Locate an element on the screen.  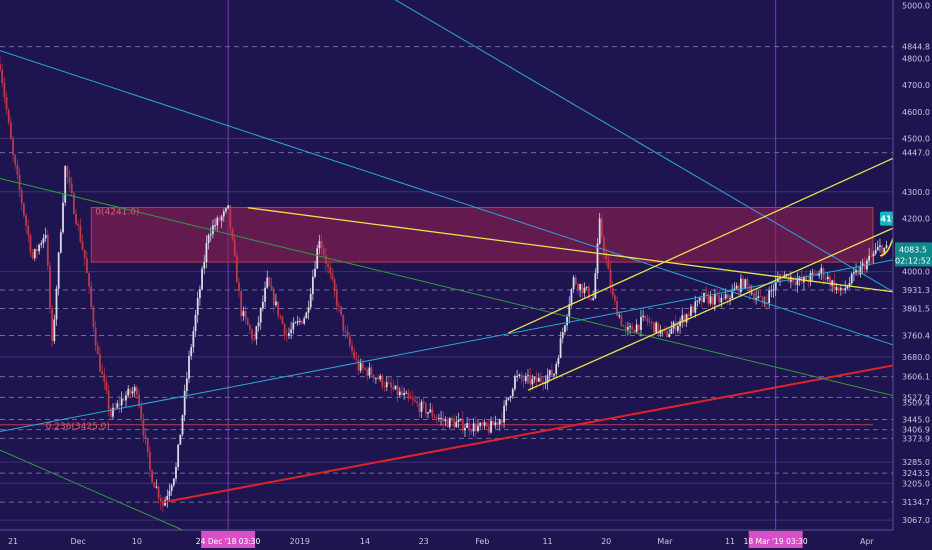
time-tick-label: Dec is located at coordinates (77, 541).